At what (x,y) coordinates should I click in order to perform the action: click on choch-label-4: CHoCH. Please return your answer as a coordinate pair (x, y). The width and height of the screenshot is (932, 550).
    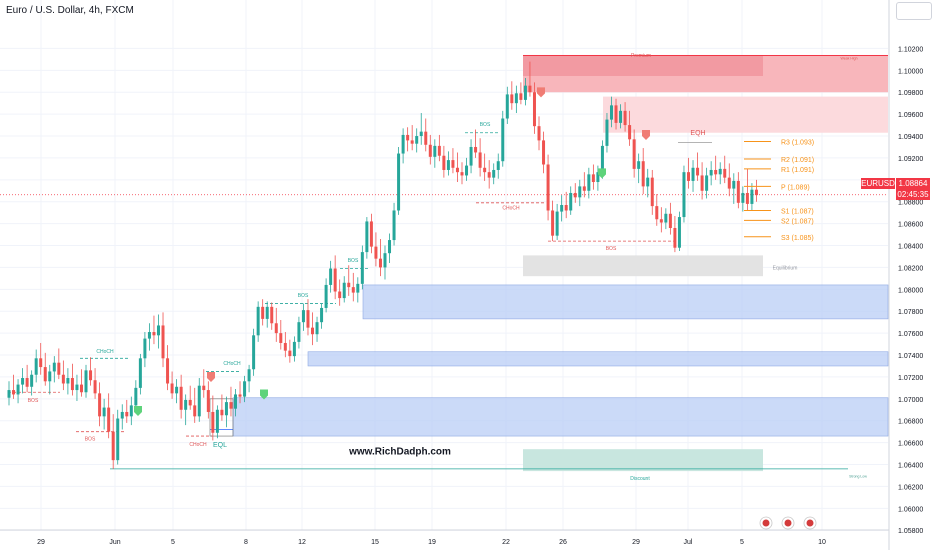
    Looking at the image, I should click on (511, 208).